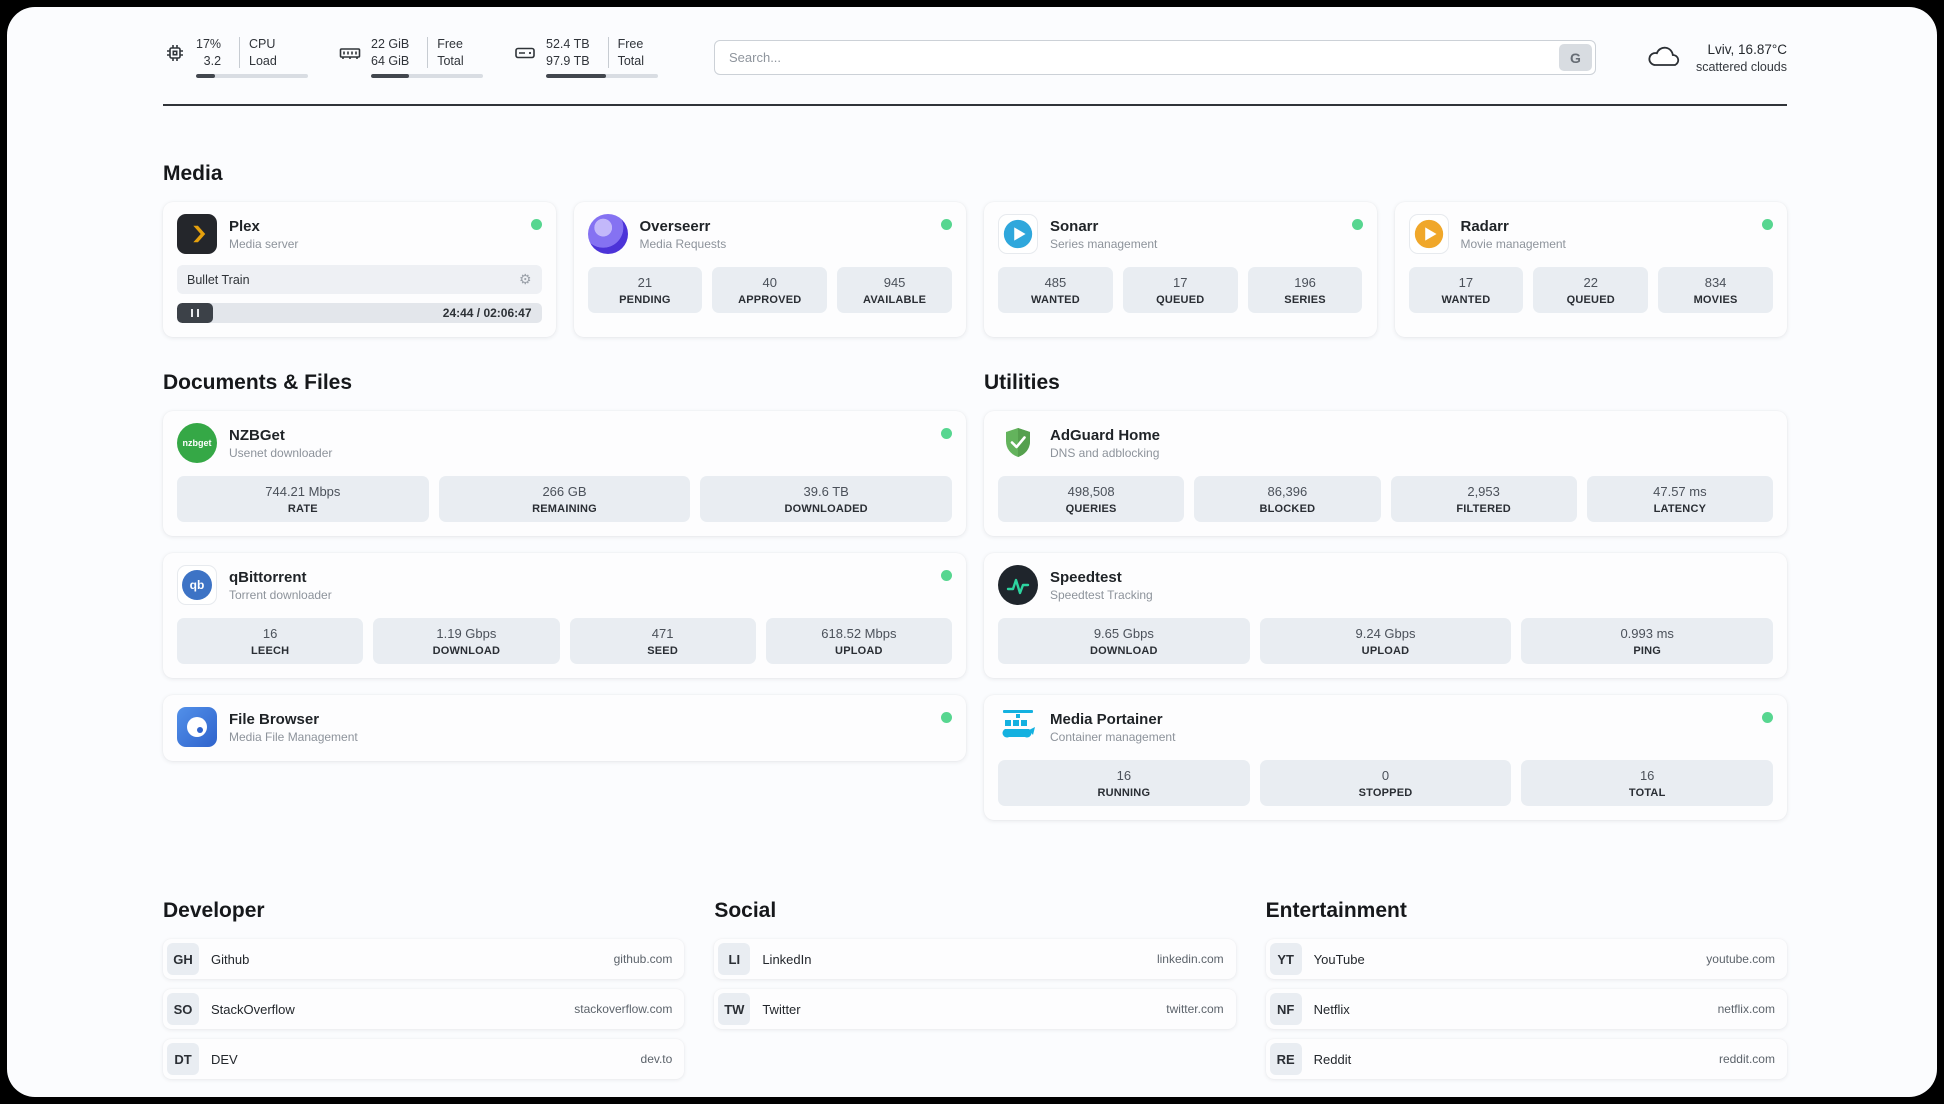  Describe the element at coordinates (1741, 66) in the screenshot. I see `weather-condition: scattered clouds` at that location.